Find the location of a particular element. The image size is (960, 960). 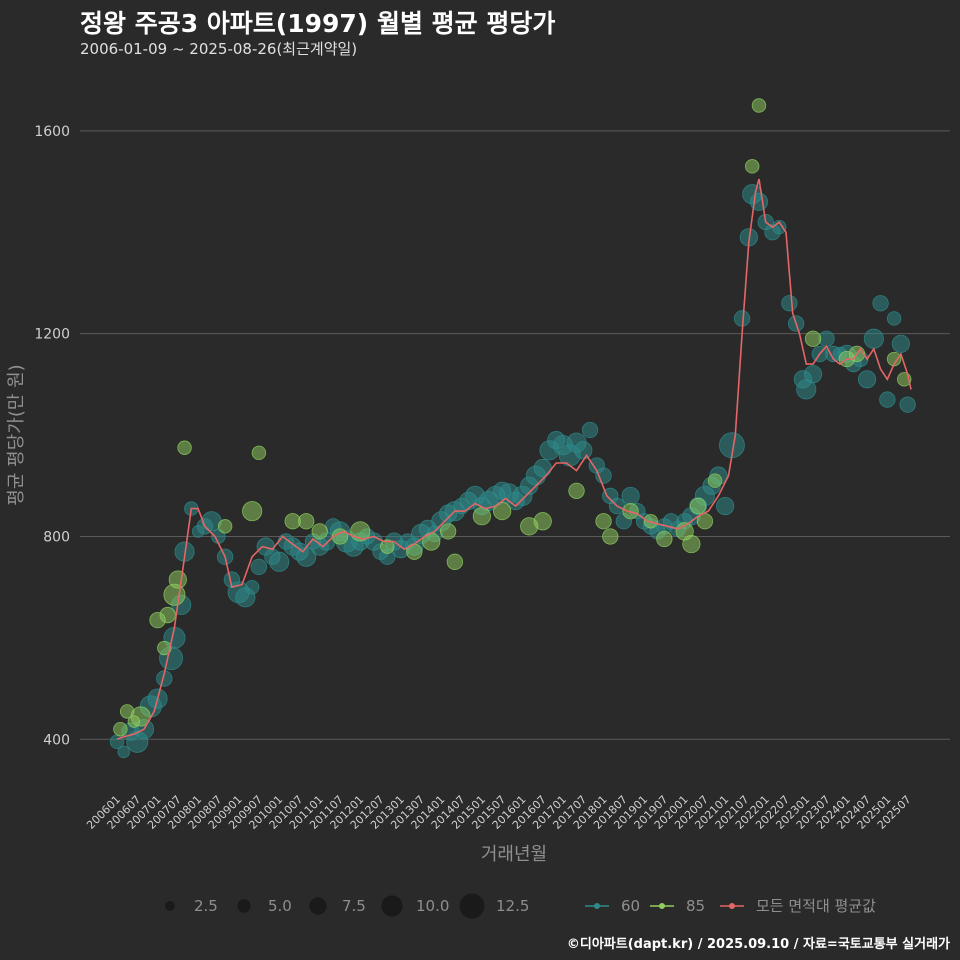

size-legend-label: 10.0 is located at coordinates (432, 906).